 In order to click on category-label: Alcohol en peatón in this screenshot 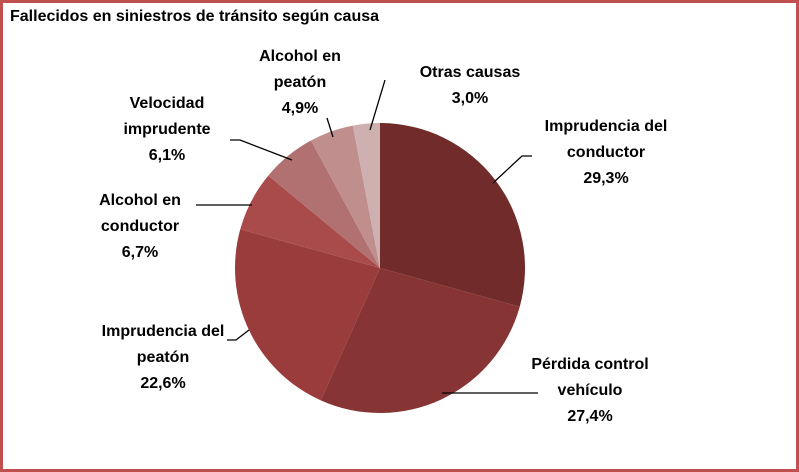, I will do `click(300, 69)`.